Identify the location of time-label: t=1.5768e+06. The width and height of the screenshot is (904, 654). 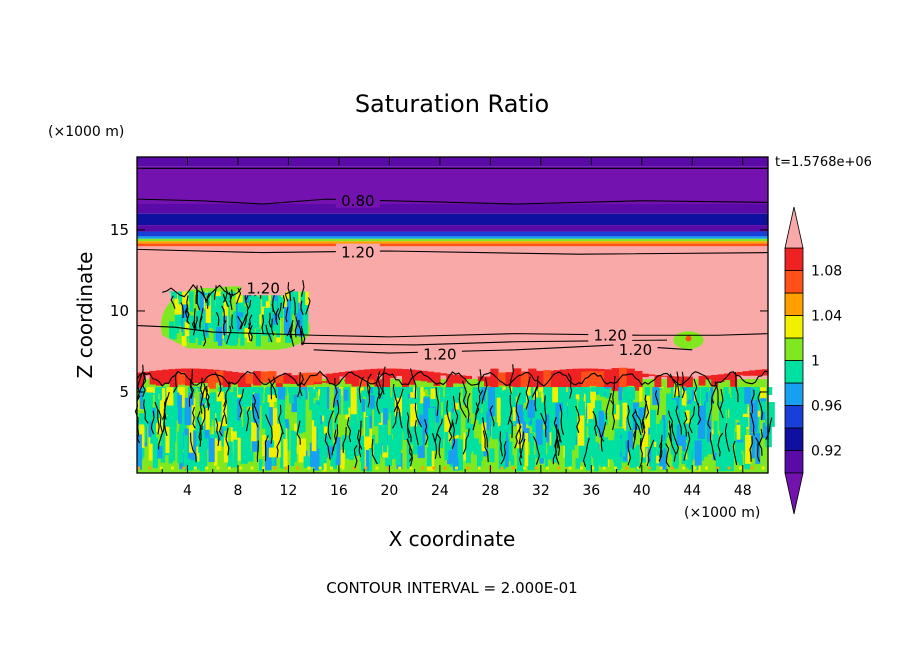
(823, 162).